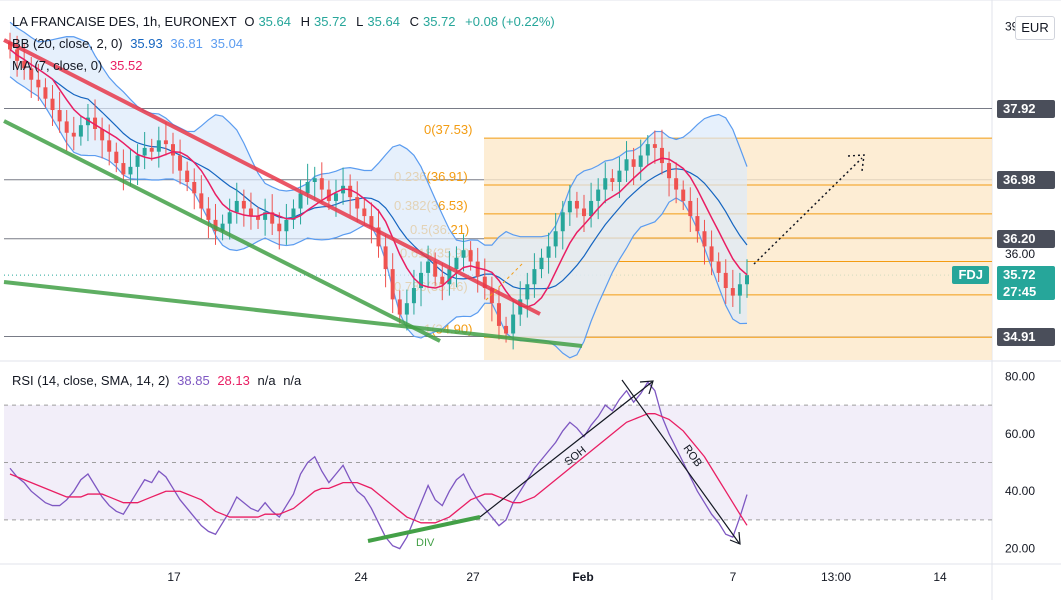 Image resolution: width=1061 pixels, height=600 pixels. What do you see at coordinates (77, 65) in the screenshot?
I see `ma-legend: MA (7, close, 0) 35.52` at bounding box center [77, 65].